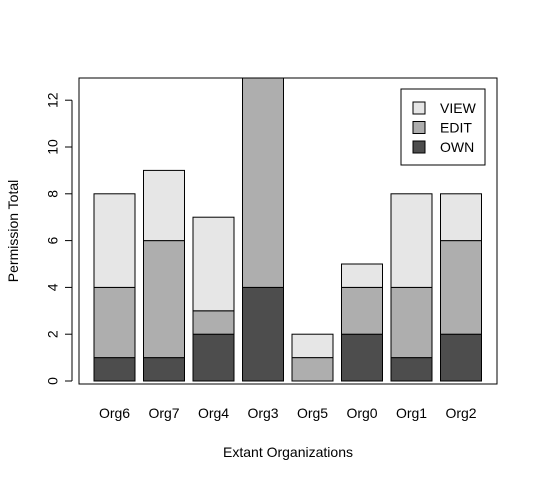  I want to click on legend: VIEW EDIT OWN, so click(443, 127).